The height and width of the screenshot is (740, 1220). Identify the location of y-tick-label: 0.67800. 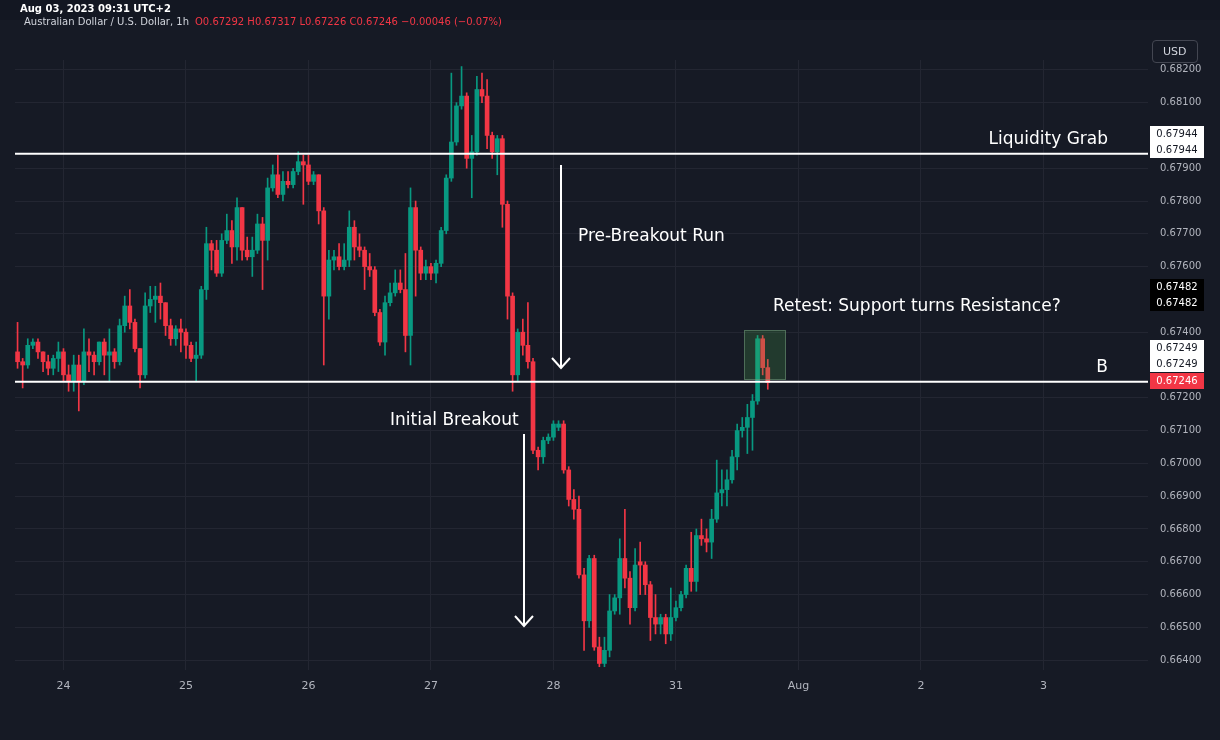
(1181, 200).